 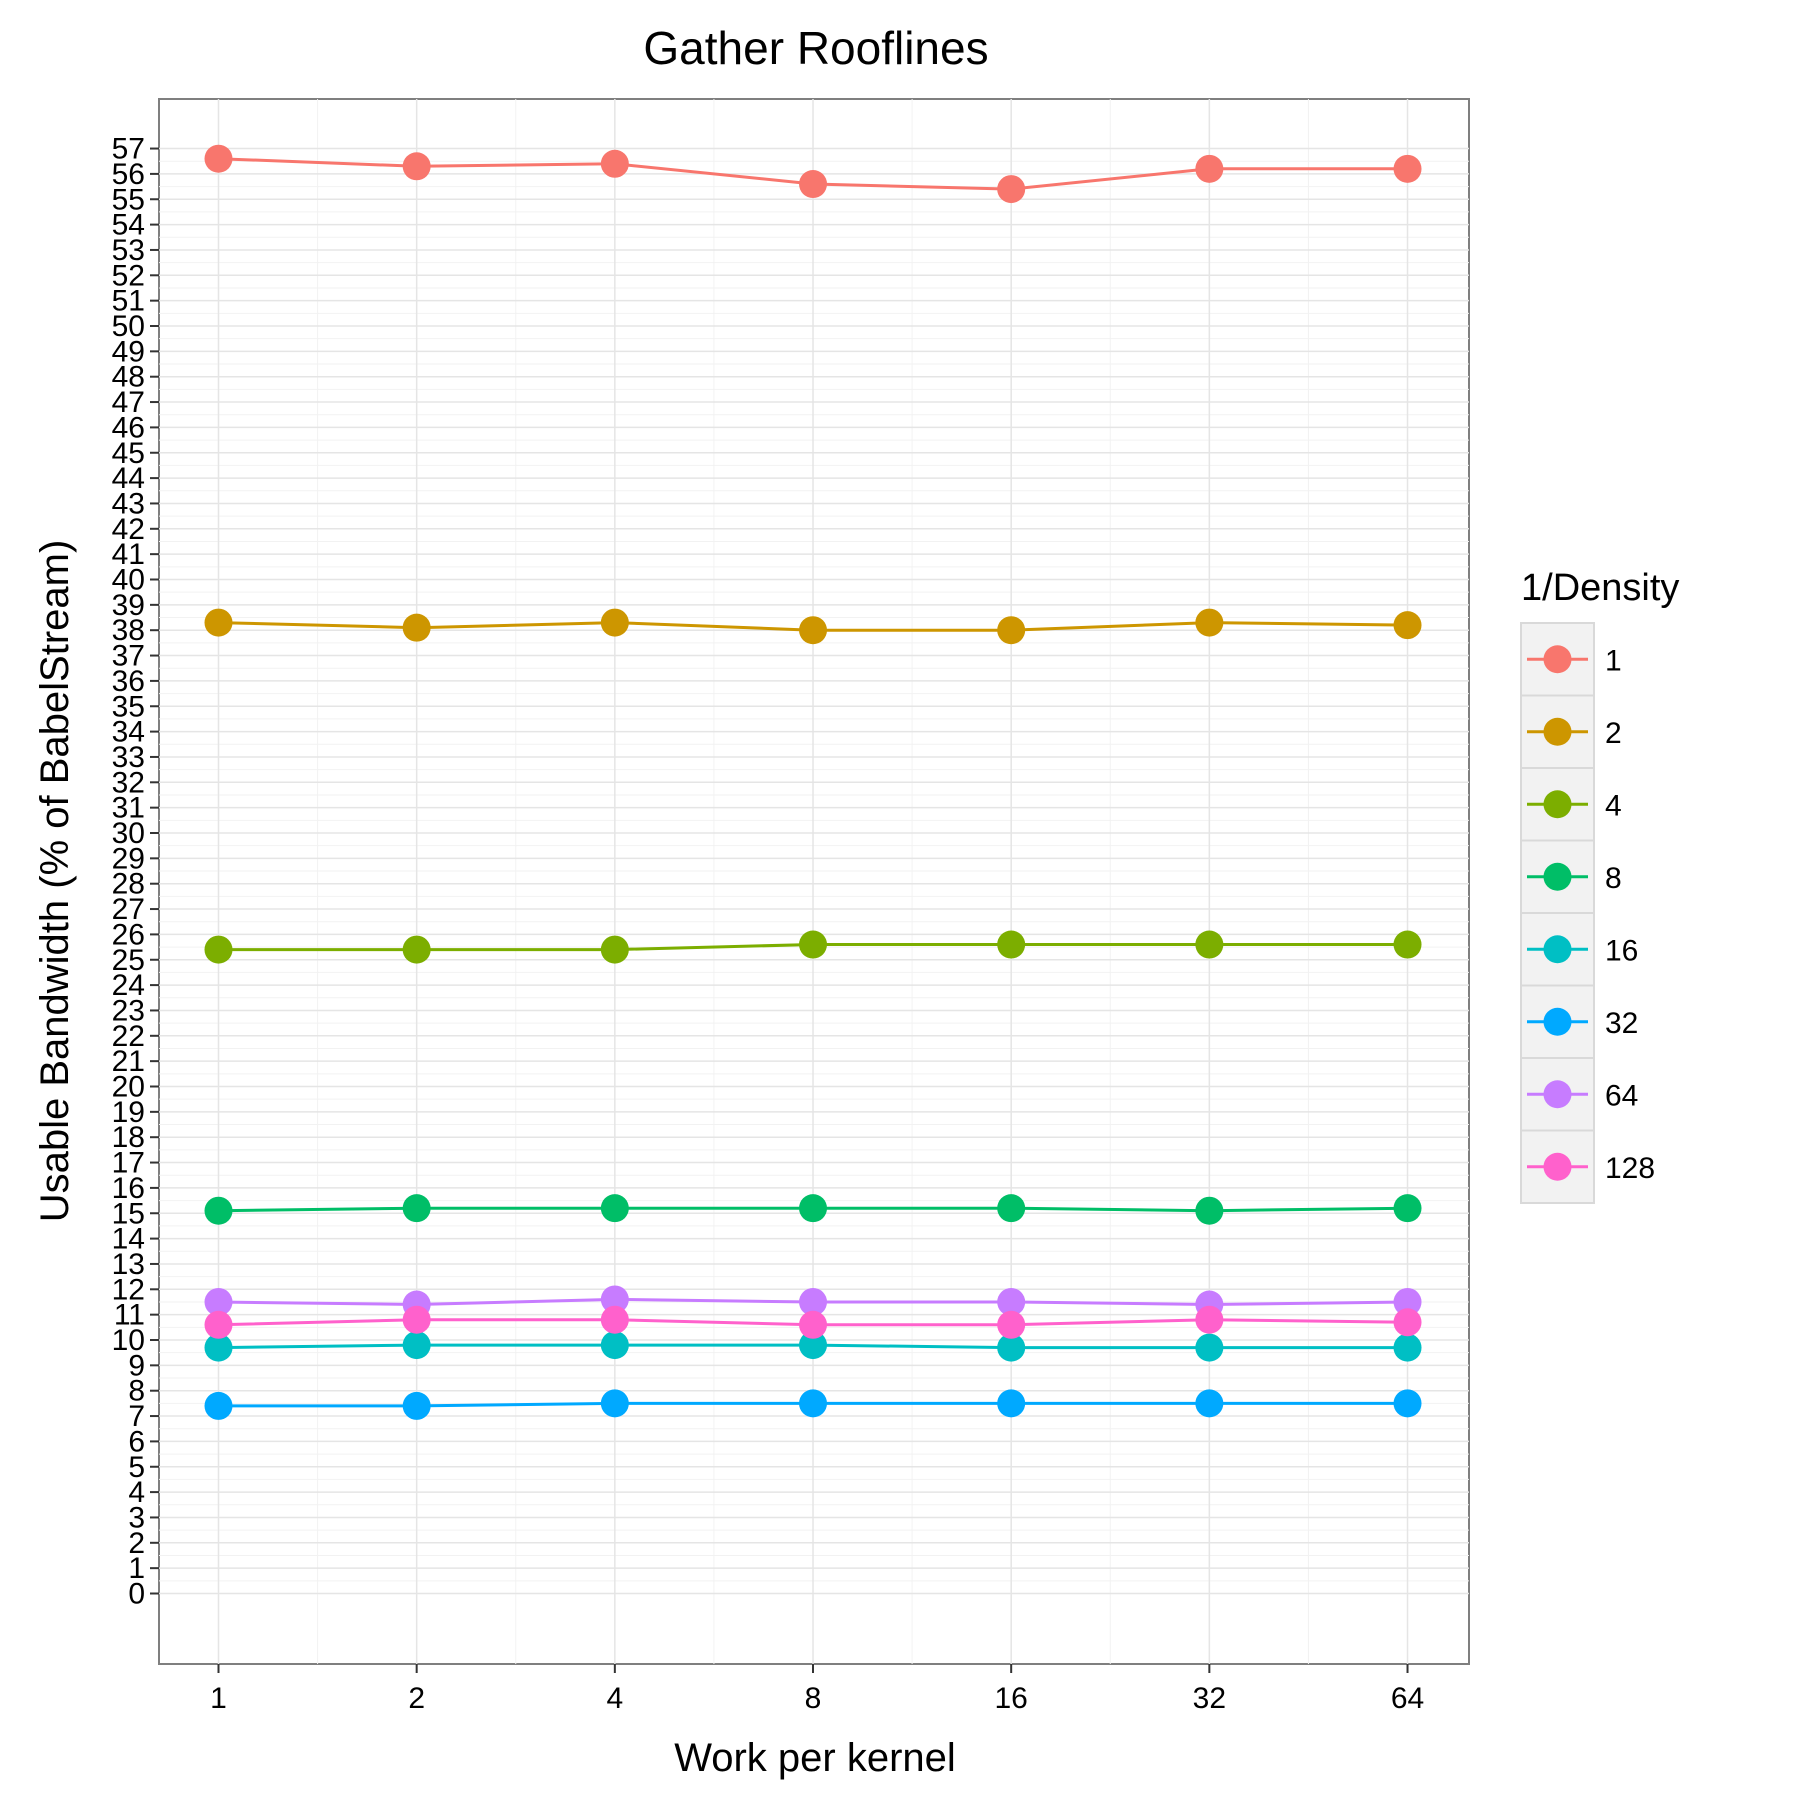 What do you see at coordinates (136, 1416) in the screenshot?
I see `y-tick-label: 7` at bounding box center [136, 1416].